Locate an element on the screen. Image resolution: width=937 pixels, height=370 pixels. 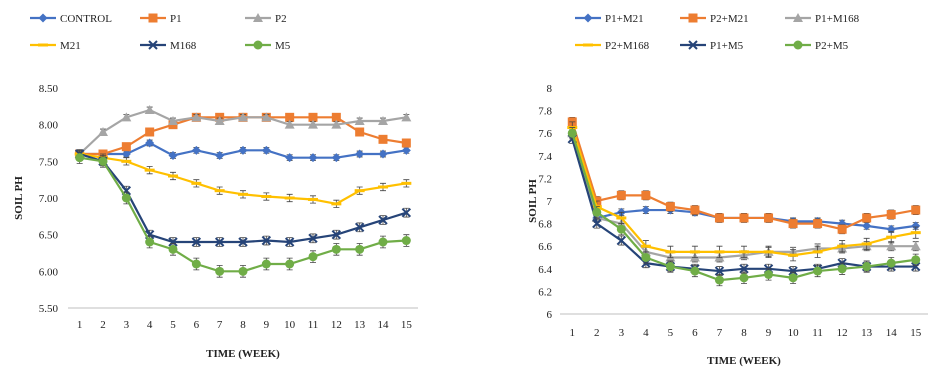
legend-item: P2+M168 is located at coordinates (612, 46).